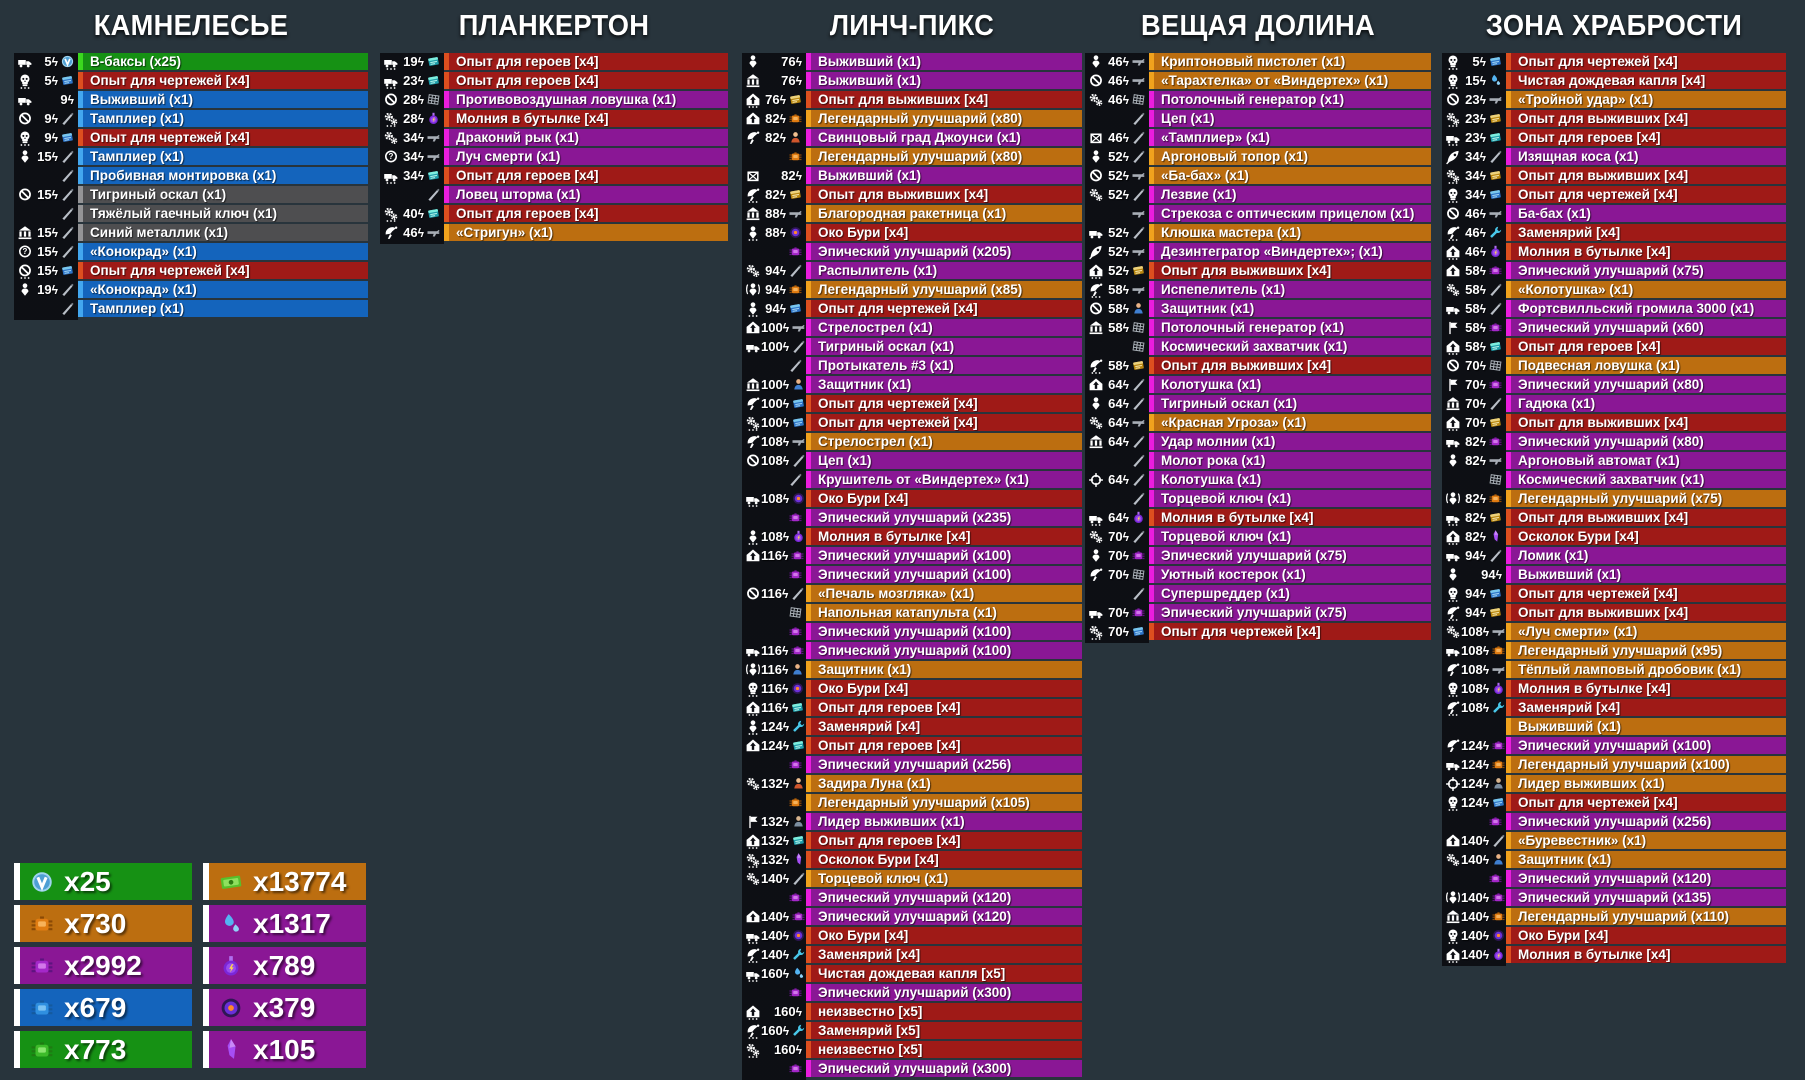 The height and width of the screenshot is (1080, 1805). What do you see at coordinates (1290, 308) in the screenshot?
I see `reward-bar: Защитник (x1)` at bounding box center [1290, 308].